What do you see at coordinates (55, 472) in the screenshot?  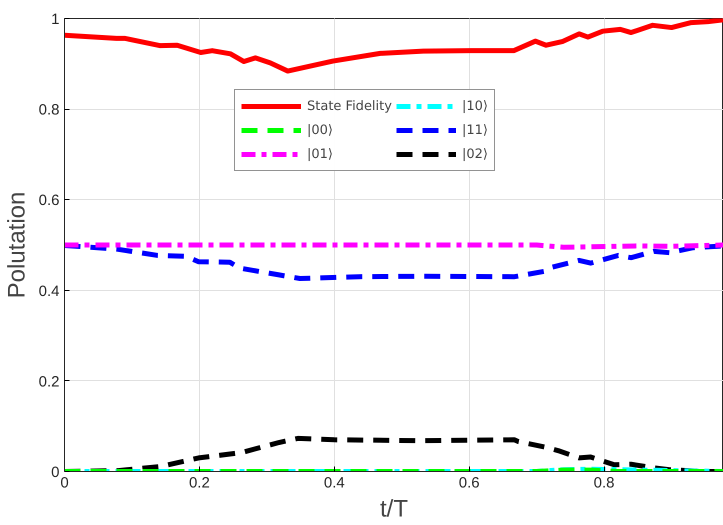 I see `y-tick-label: 0` at bounding box center [55, 472].